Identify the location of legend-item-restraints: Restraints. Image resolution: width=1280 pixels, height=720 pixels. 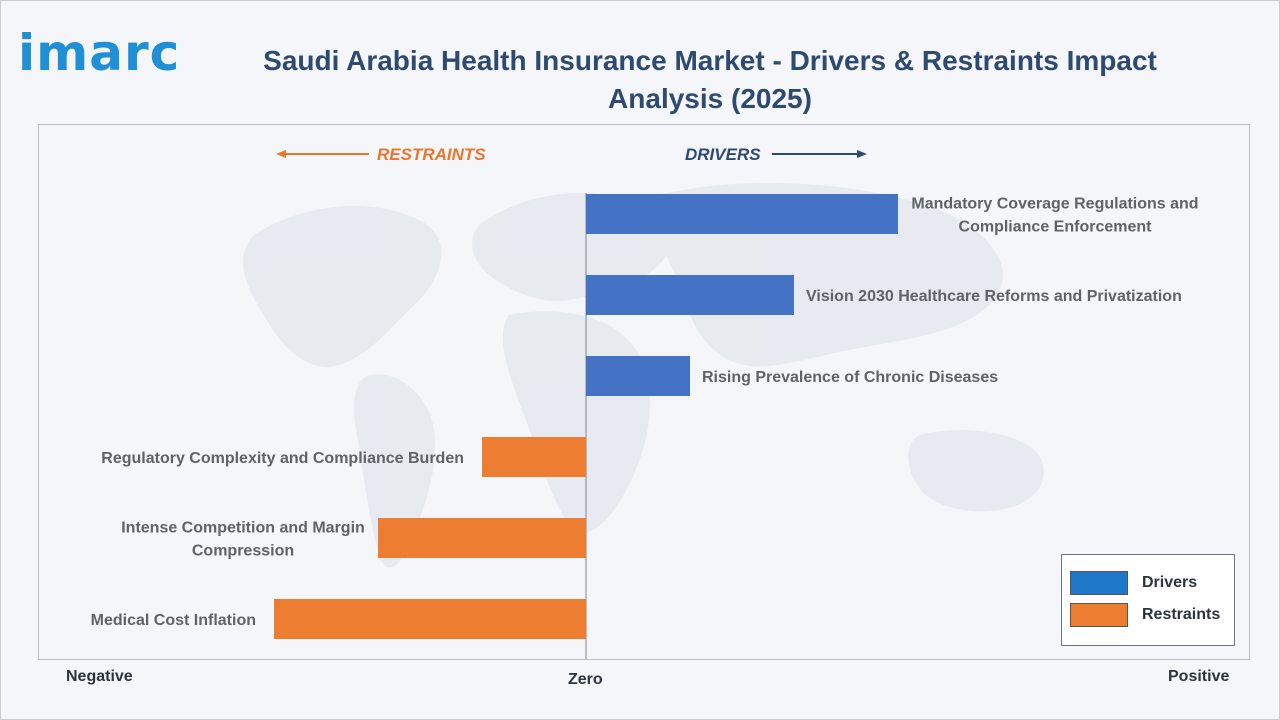
(1145, 615).